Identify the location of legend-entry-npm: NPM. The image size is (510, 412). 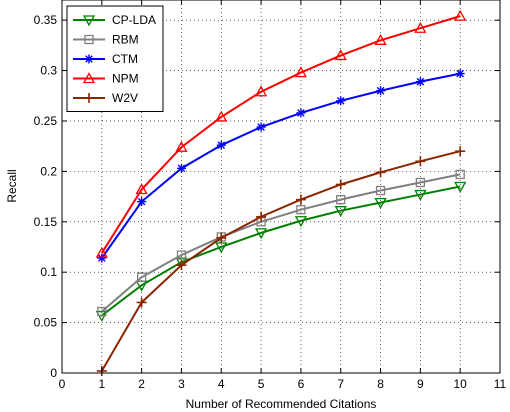
(106, 79).